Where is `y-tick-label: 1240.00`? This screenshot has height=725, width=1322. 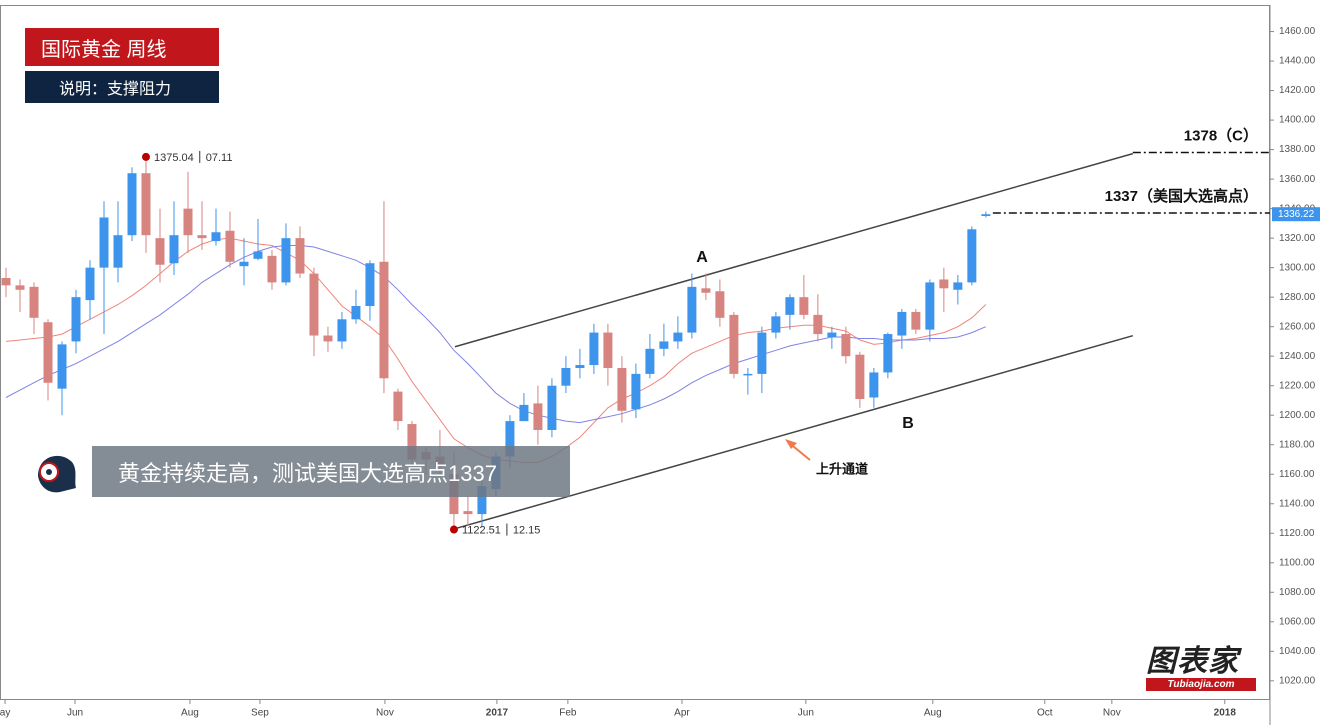
y-tick-label: 1240.00 is located at coordinates (1297, 356).